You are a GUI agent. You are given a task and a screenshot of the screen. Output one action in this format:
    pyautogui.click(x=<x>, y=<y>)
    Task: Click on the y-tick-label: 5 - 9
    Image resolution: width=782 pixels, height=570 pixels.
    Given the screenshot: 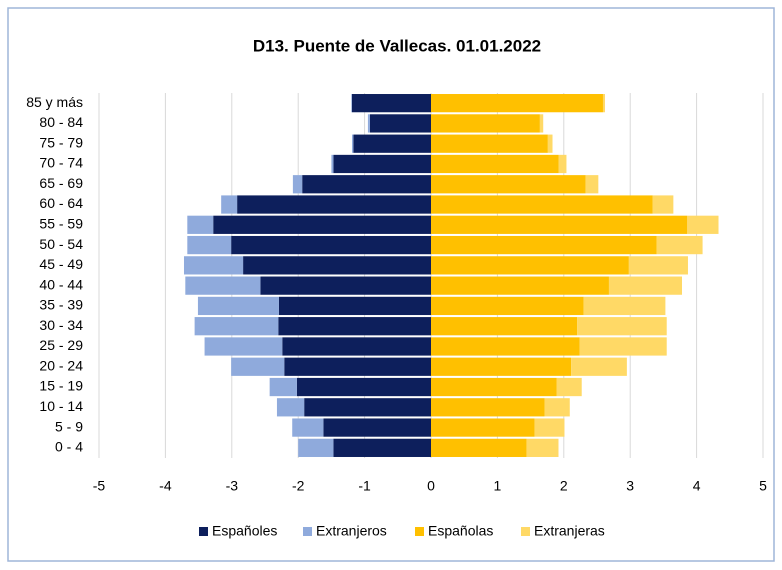 What is the action you would take?
    pyautogui.click(x=69, y=426)
    